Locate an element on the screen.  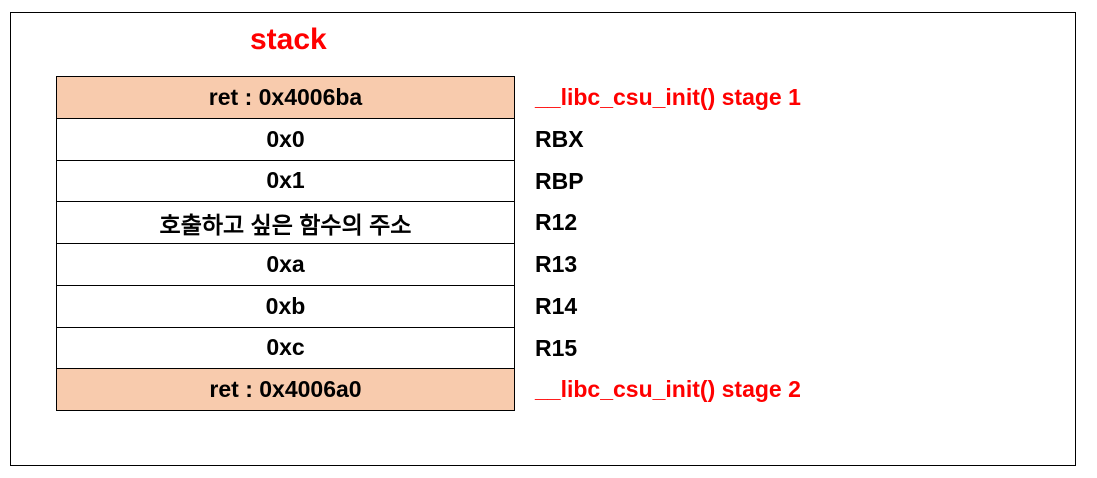
stack-cell-r13-value: 0xa is located at coordinates (285, 264).